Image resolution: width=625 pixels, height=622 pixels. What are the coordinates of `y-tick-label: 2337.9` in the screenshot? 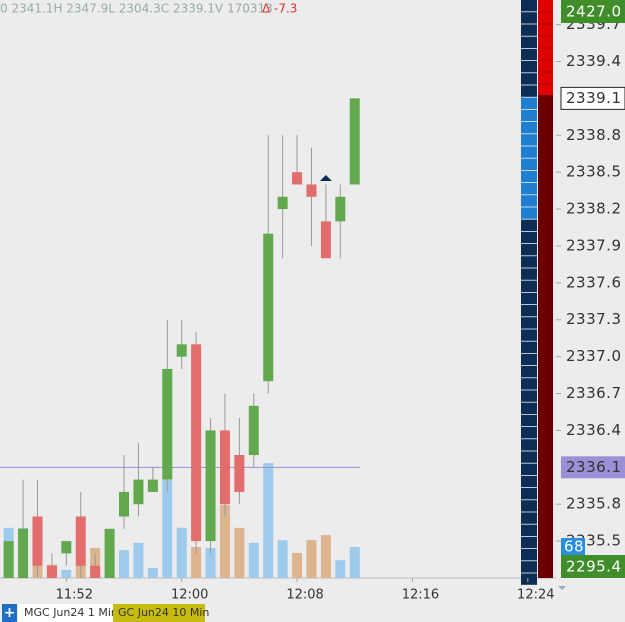 It's located at (594, 245).